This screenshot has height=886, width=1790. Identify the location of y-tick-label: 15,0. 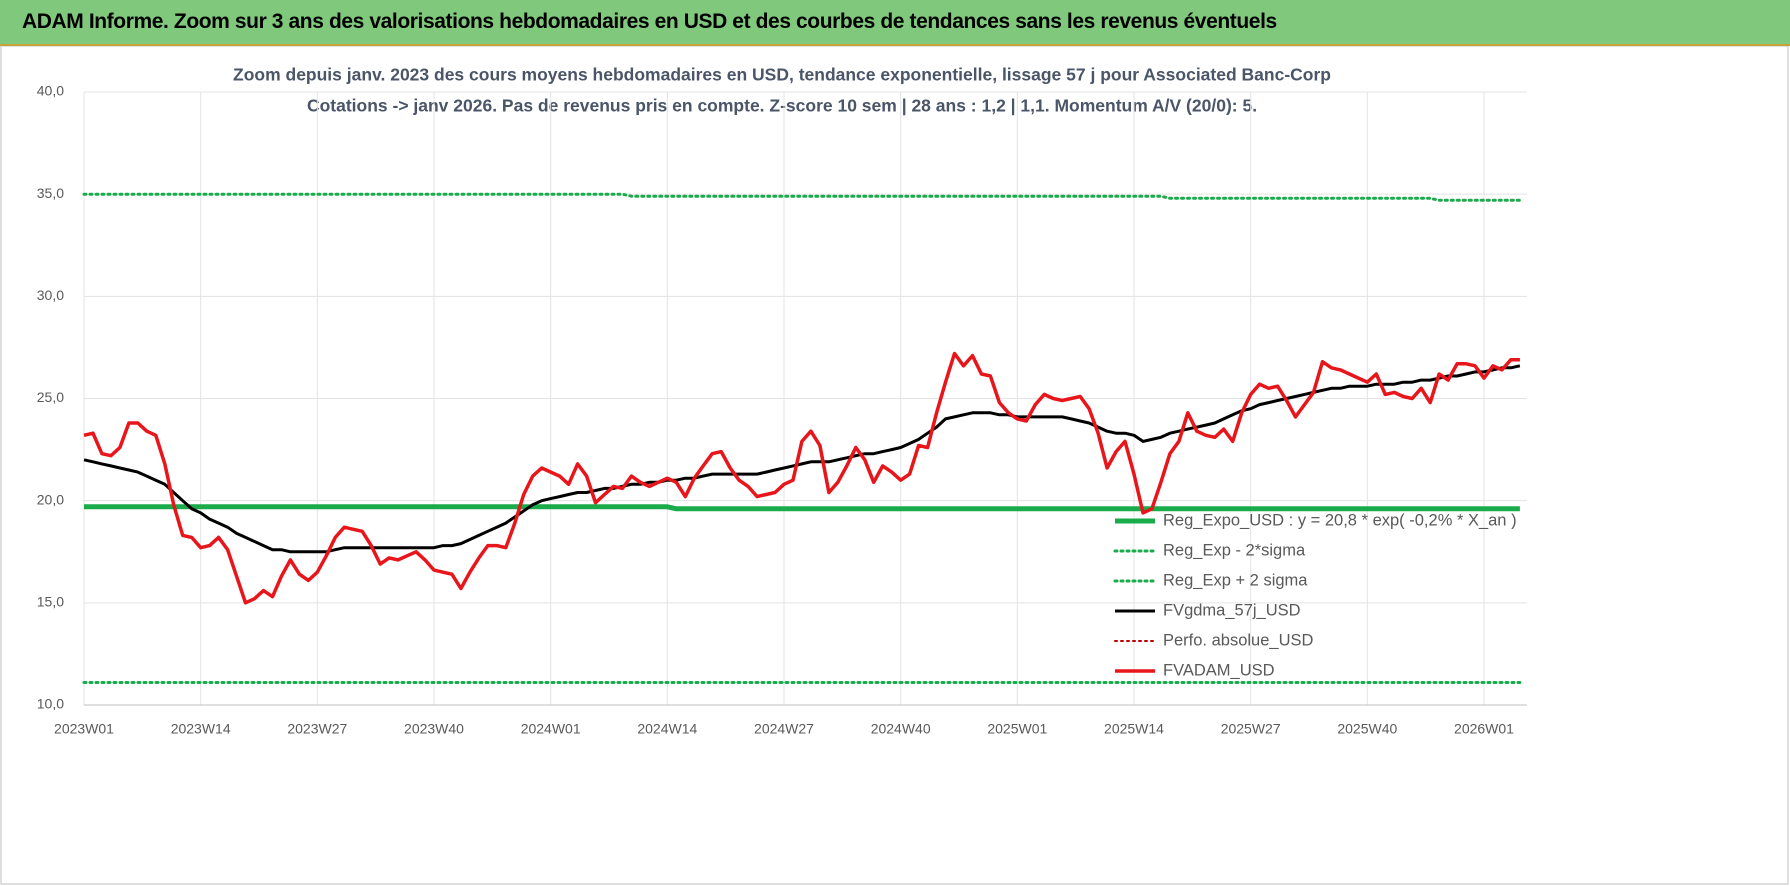
(50, 602).